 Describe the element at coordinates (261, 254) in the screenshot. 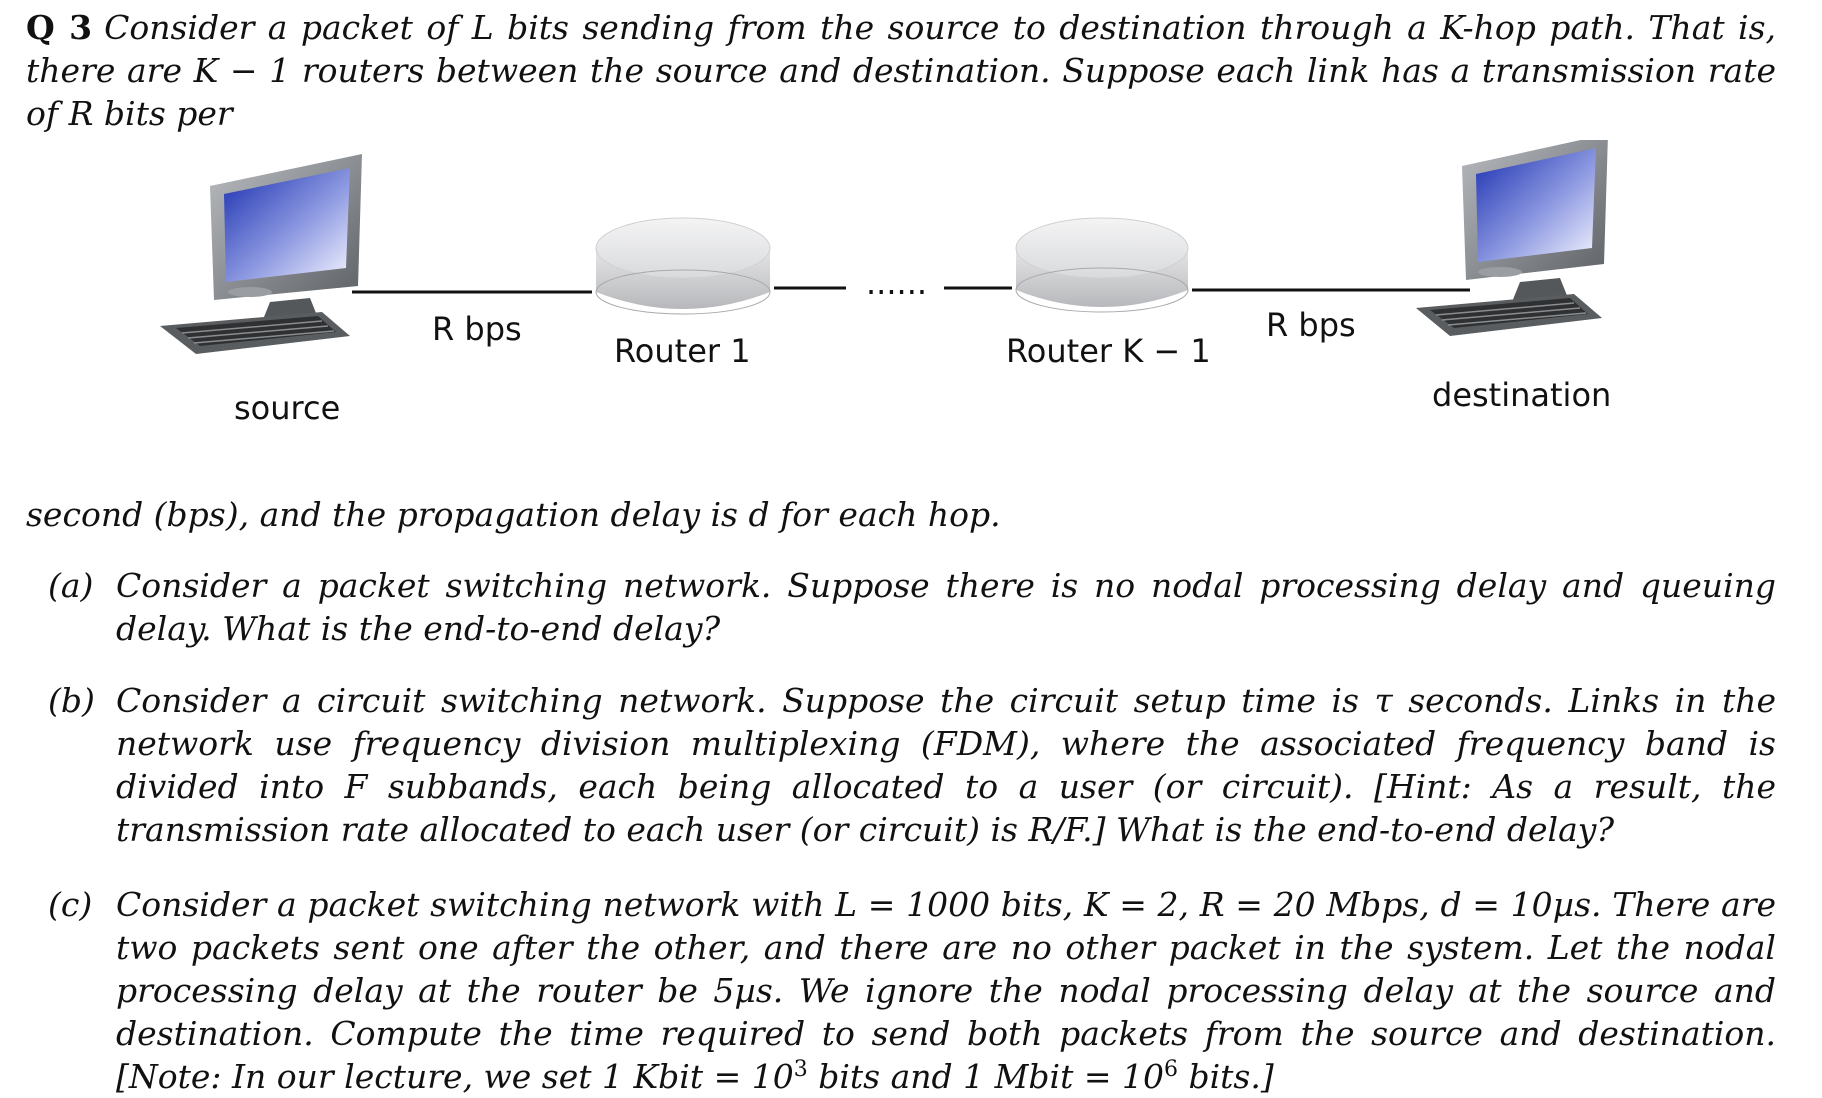

I see `source-computer-icon` at that location.